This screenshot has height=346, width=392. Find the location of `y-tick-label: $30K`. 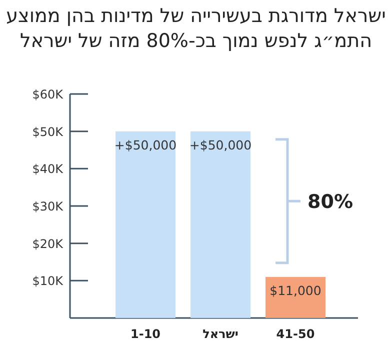

y-tick-label: $30K is located at coordinates (48, 207).